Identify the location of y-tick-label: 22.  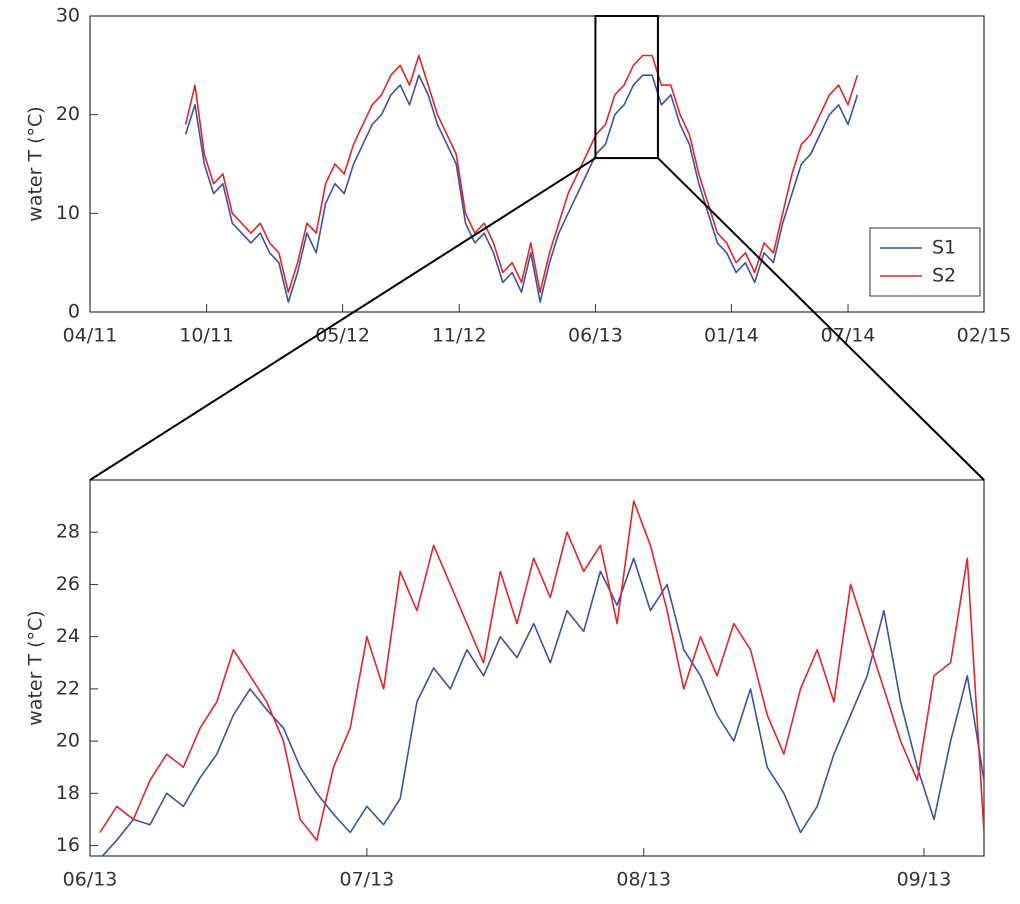
(68, 688).